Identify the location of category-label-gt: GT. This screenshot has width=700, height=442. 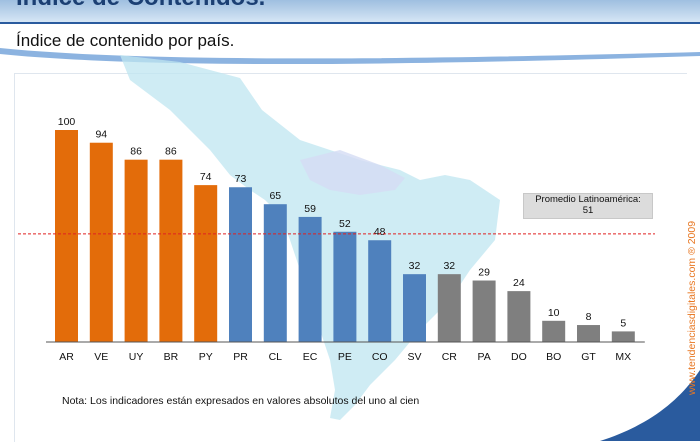
(588, 357).